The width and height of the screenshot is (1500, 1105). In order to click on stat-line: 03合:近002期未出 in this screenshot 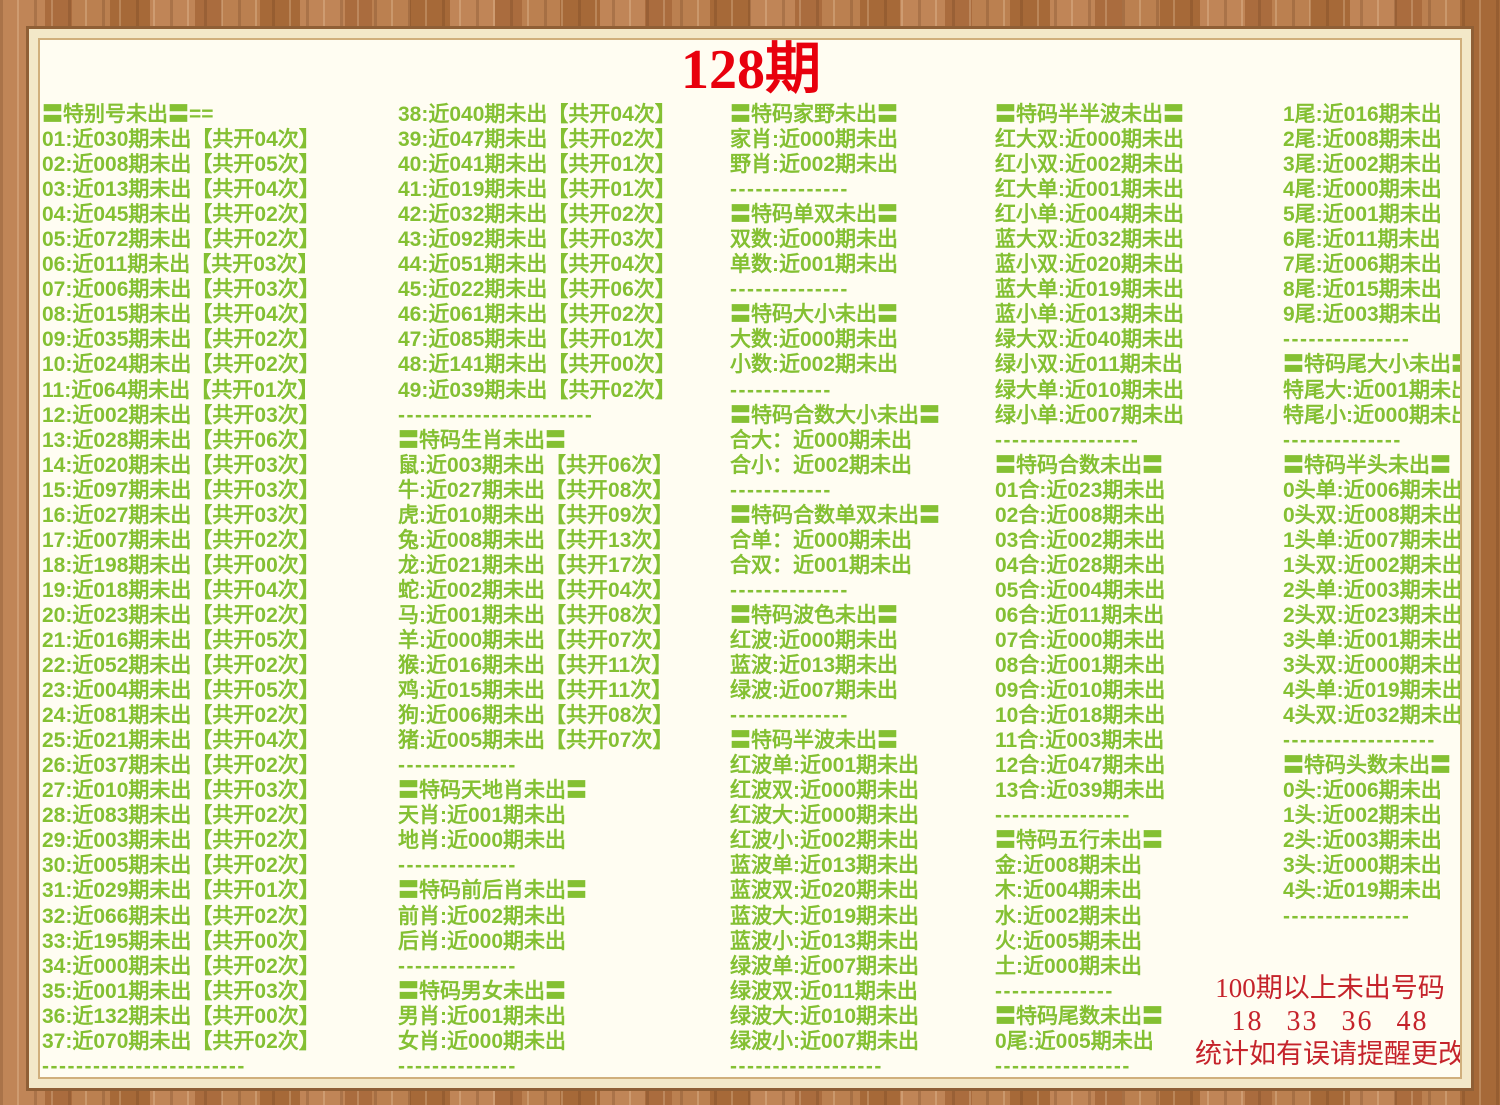, I will do `click(1080, 540)`.